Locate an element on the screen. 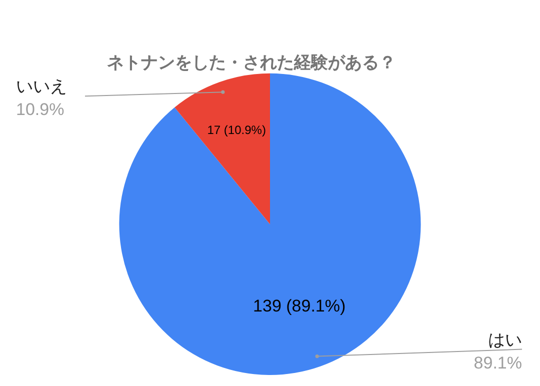 This screenshot has width=540, height=386. slice-label: いいえ is located at coordinates (41, 86).